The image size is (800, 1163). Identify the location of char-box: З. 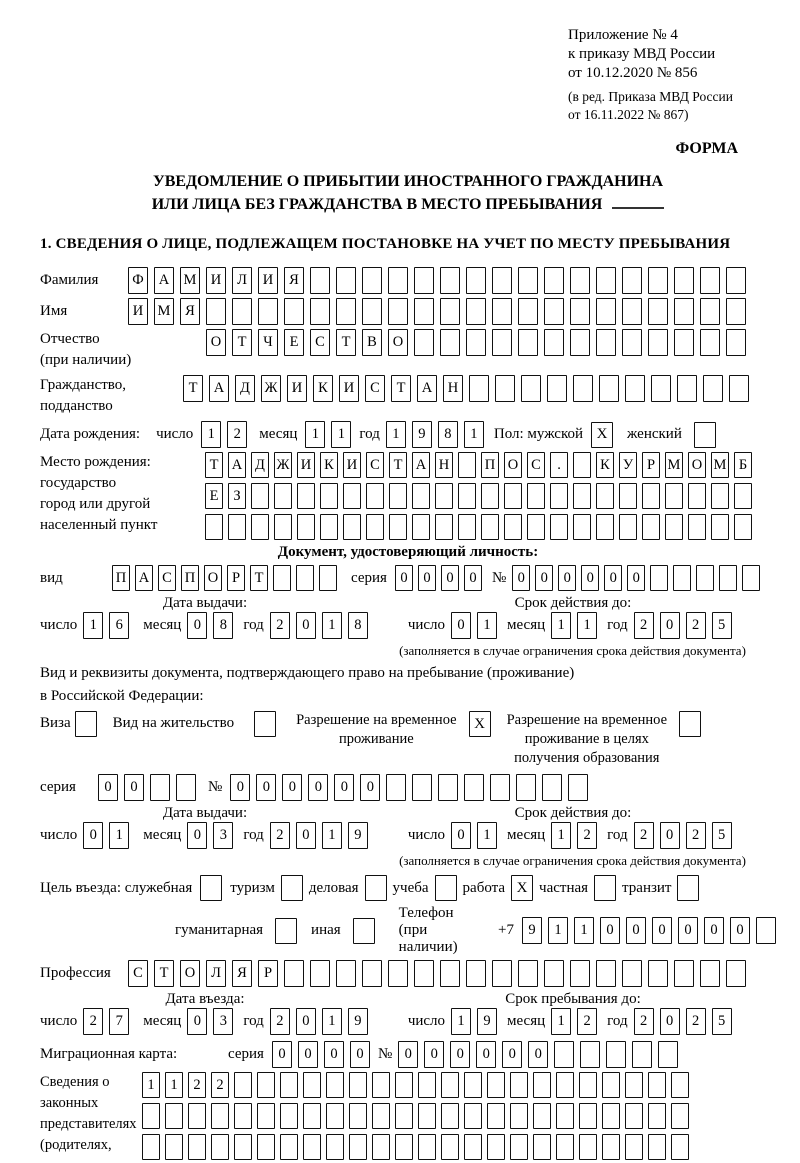
(237, 496).